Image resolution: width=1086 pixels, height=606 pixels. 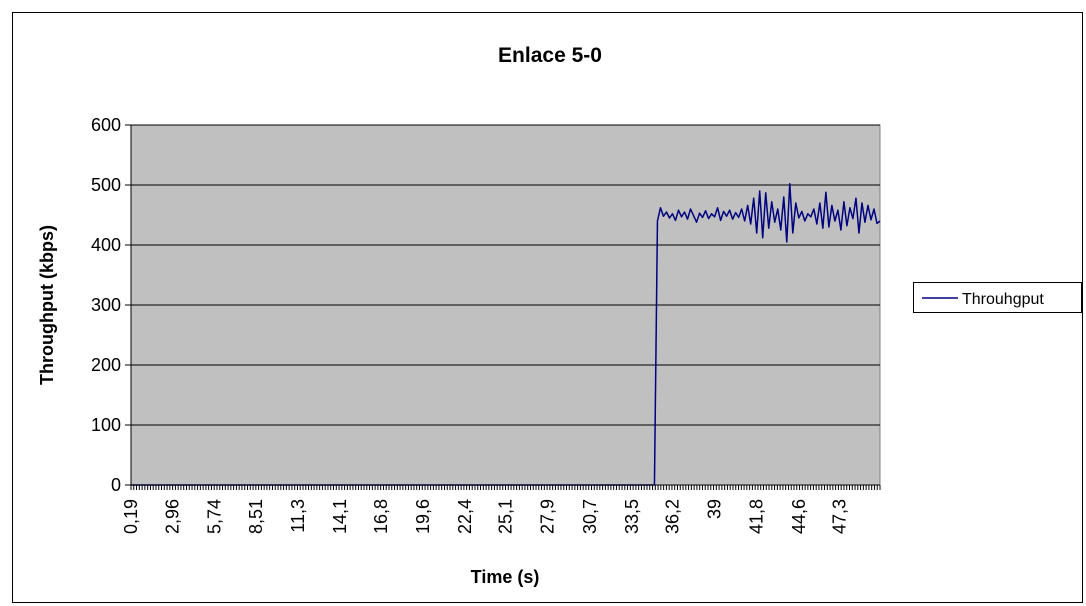 I want to click on x-tick-label-7: 19,6, so click(x=423, y=516).